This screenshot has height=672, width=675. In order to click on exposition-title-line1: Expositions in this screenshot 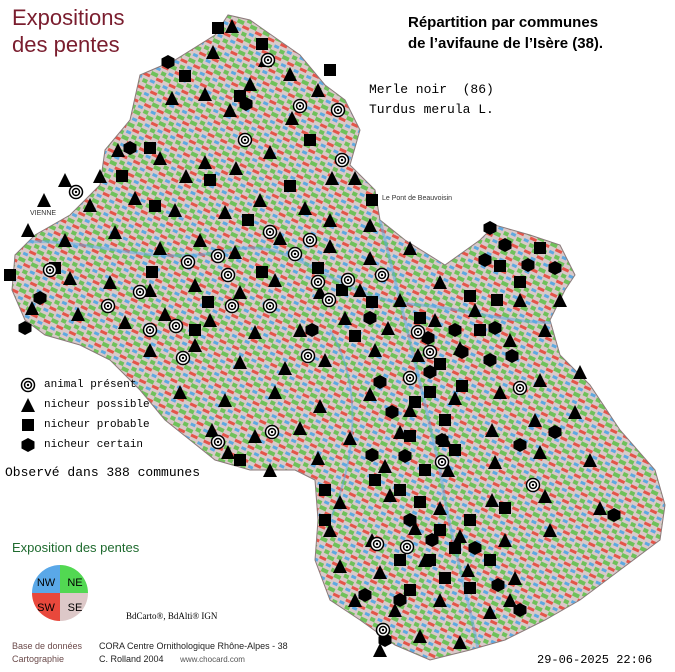, I will do `click(68, 17)`.